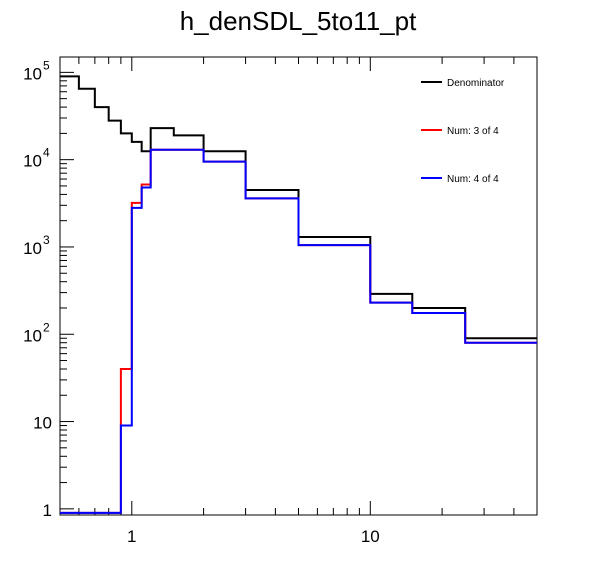 Image resolution: width=596 pixels, height=572 pixels. What do you see at coordinates (46, 327) in the screenshot?
I see `y-tick-exponent: 2` at bounding box center [46, 327].